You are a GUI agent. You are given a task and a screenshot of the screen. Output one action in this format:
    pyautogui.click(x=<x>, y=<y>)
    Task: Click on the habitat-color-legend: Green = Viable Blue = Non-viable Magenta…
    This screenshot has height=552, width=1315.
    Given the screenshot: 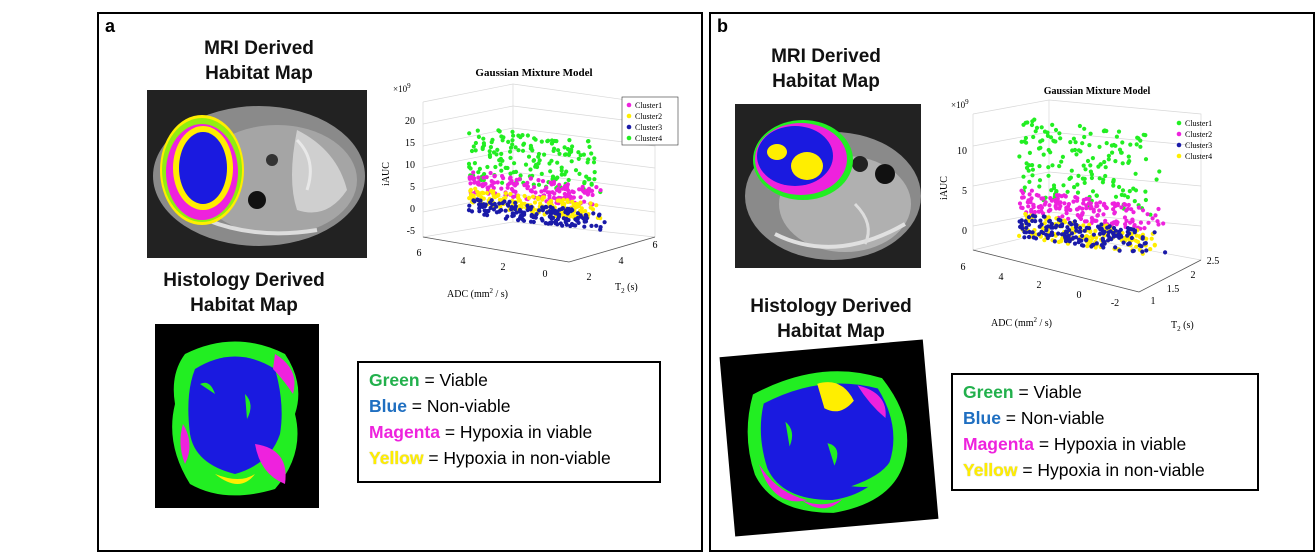 What is the action you would take?
    pyautogui.click(x=509, y=422)
    